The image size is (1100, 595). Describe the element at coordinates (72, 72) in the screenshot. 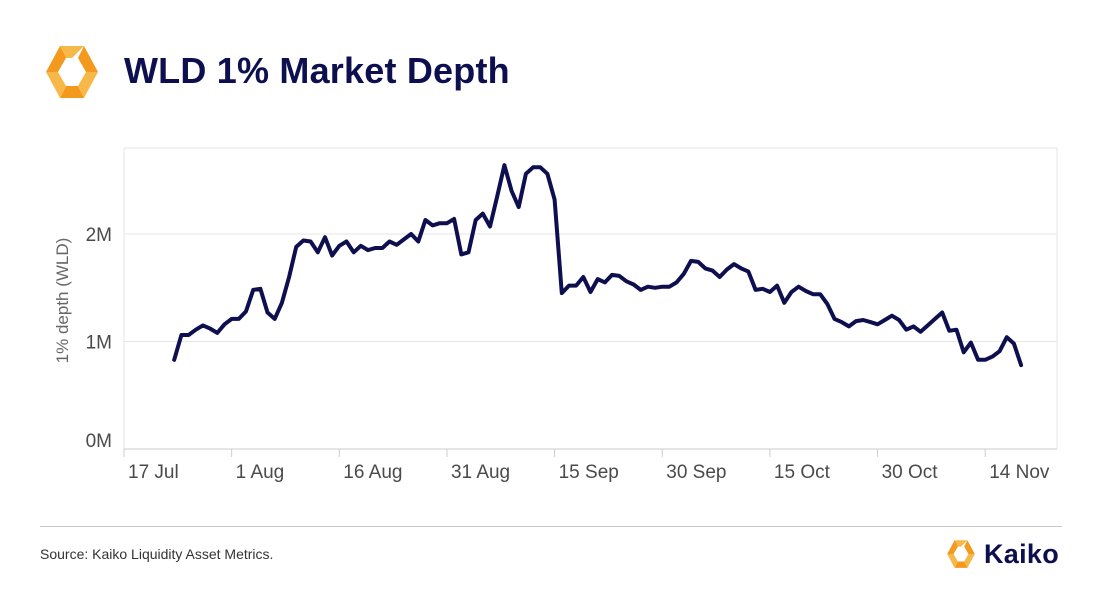

I see `kaiko-logo-icon` at that location.